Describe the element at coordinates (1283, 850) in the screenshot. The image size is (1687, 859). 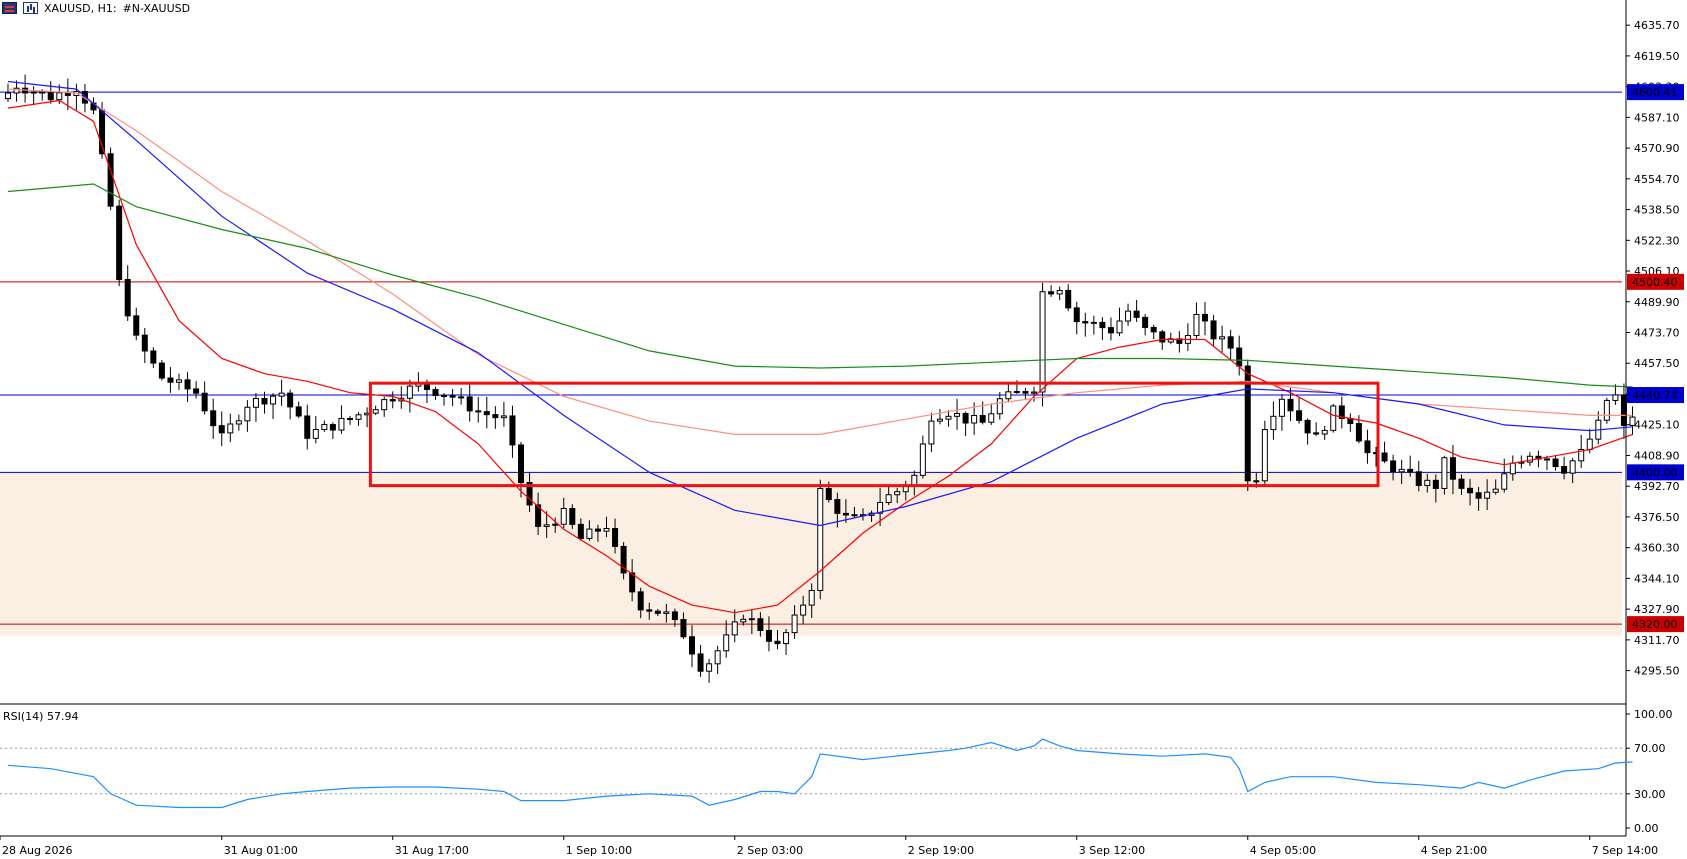
I see `time-tick-label: 4 Sep 05:00` at that location.